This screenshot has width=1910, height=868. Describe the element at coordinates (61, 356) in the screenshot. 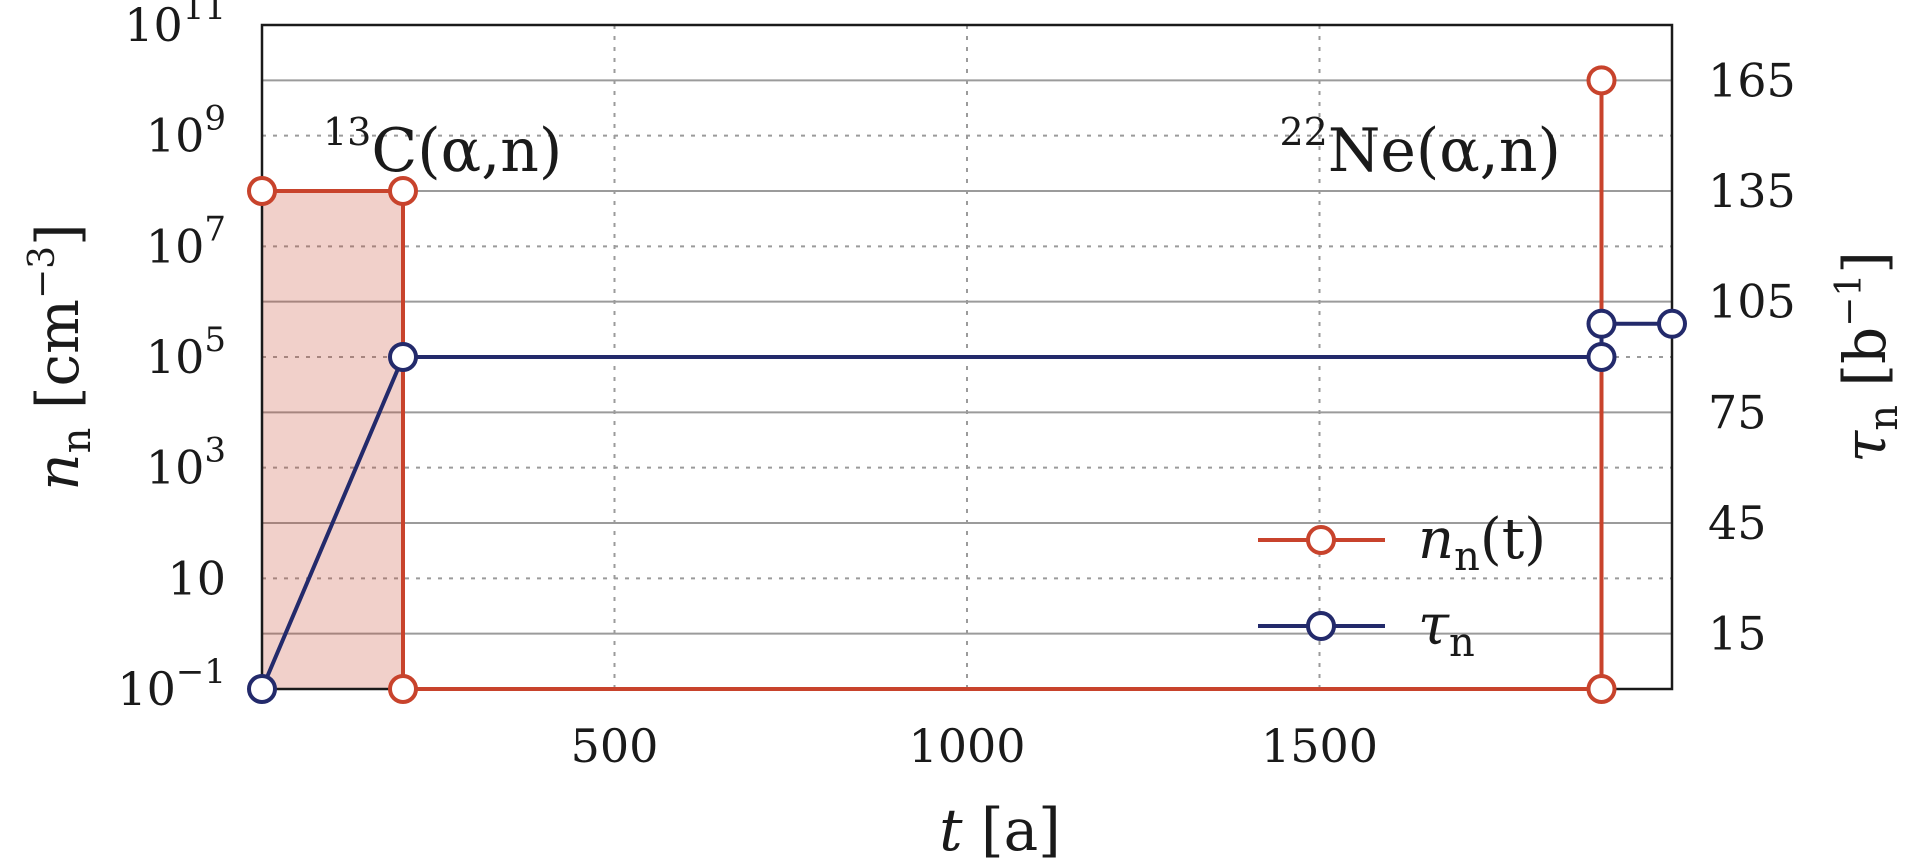

I see `y-axis-left-title: nn [cm−3]` at that location.